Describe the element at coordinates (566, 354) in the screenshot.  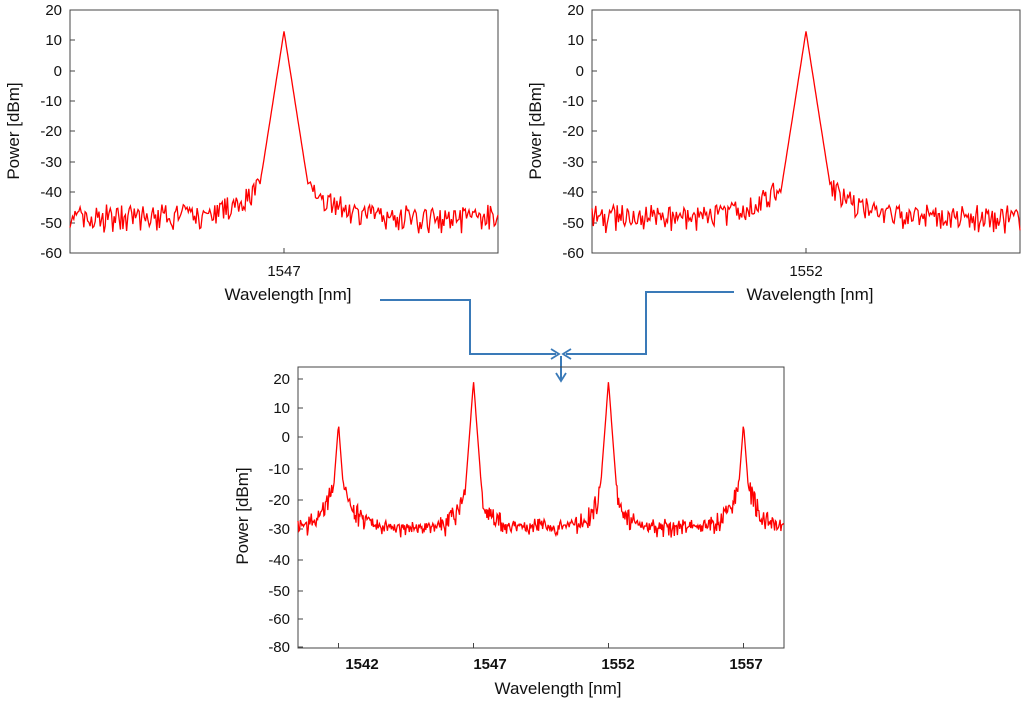
I see `arrowhead-right-icon` at that location.